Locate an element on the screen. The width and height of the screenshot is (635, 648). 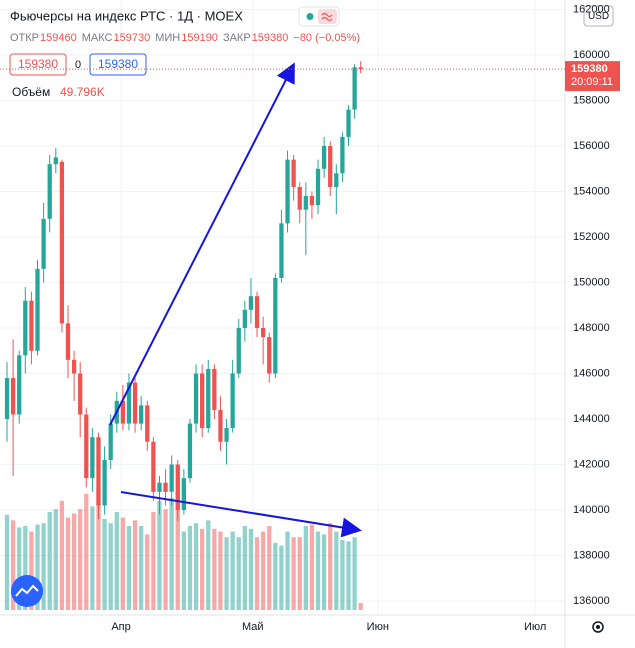
settings-icon-center is located at coordinates (598, 627).